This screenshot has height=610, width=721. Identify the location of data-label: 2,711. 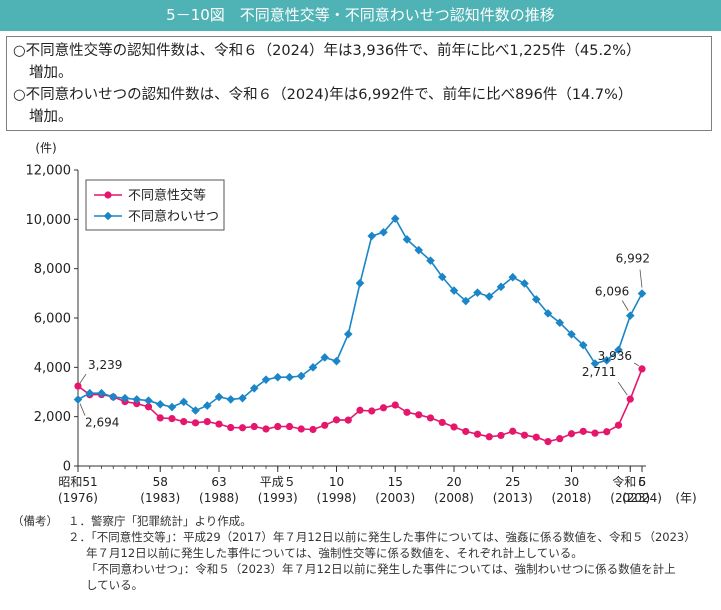
(599, 372).